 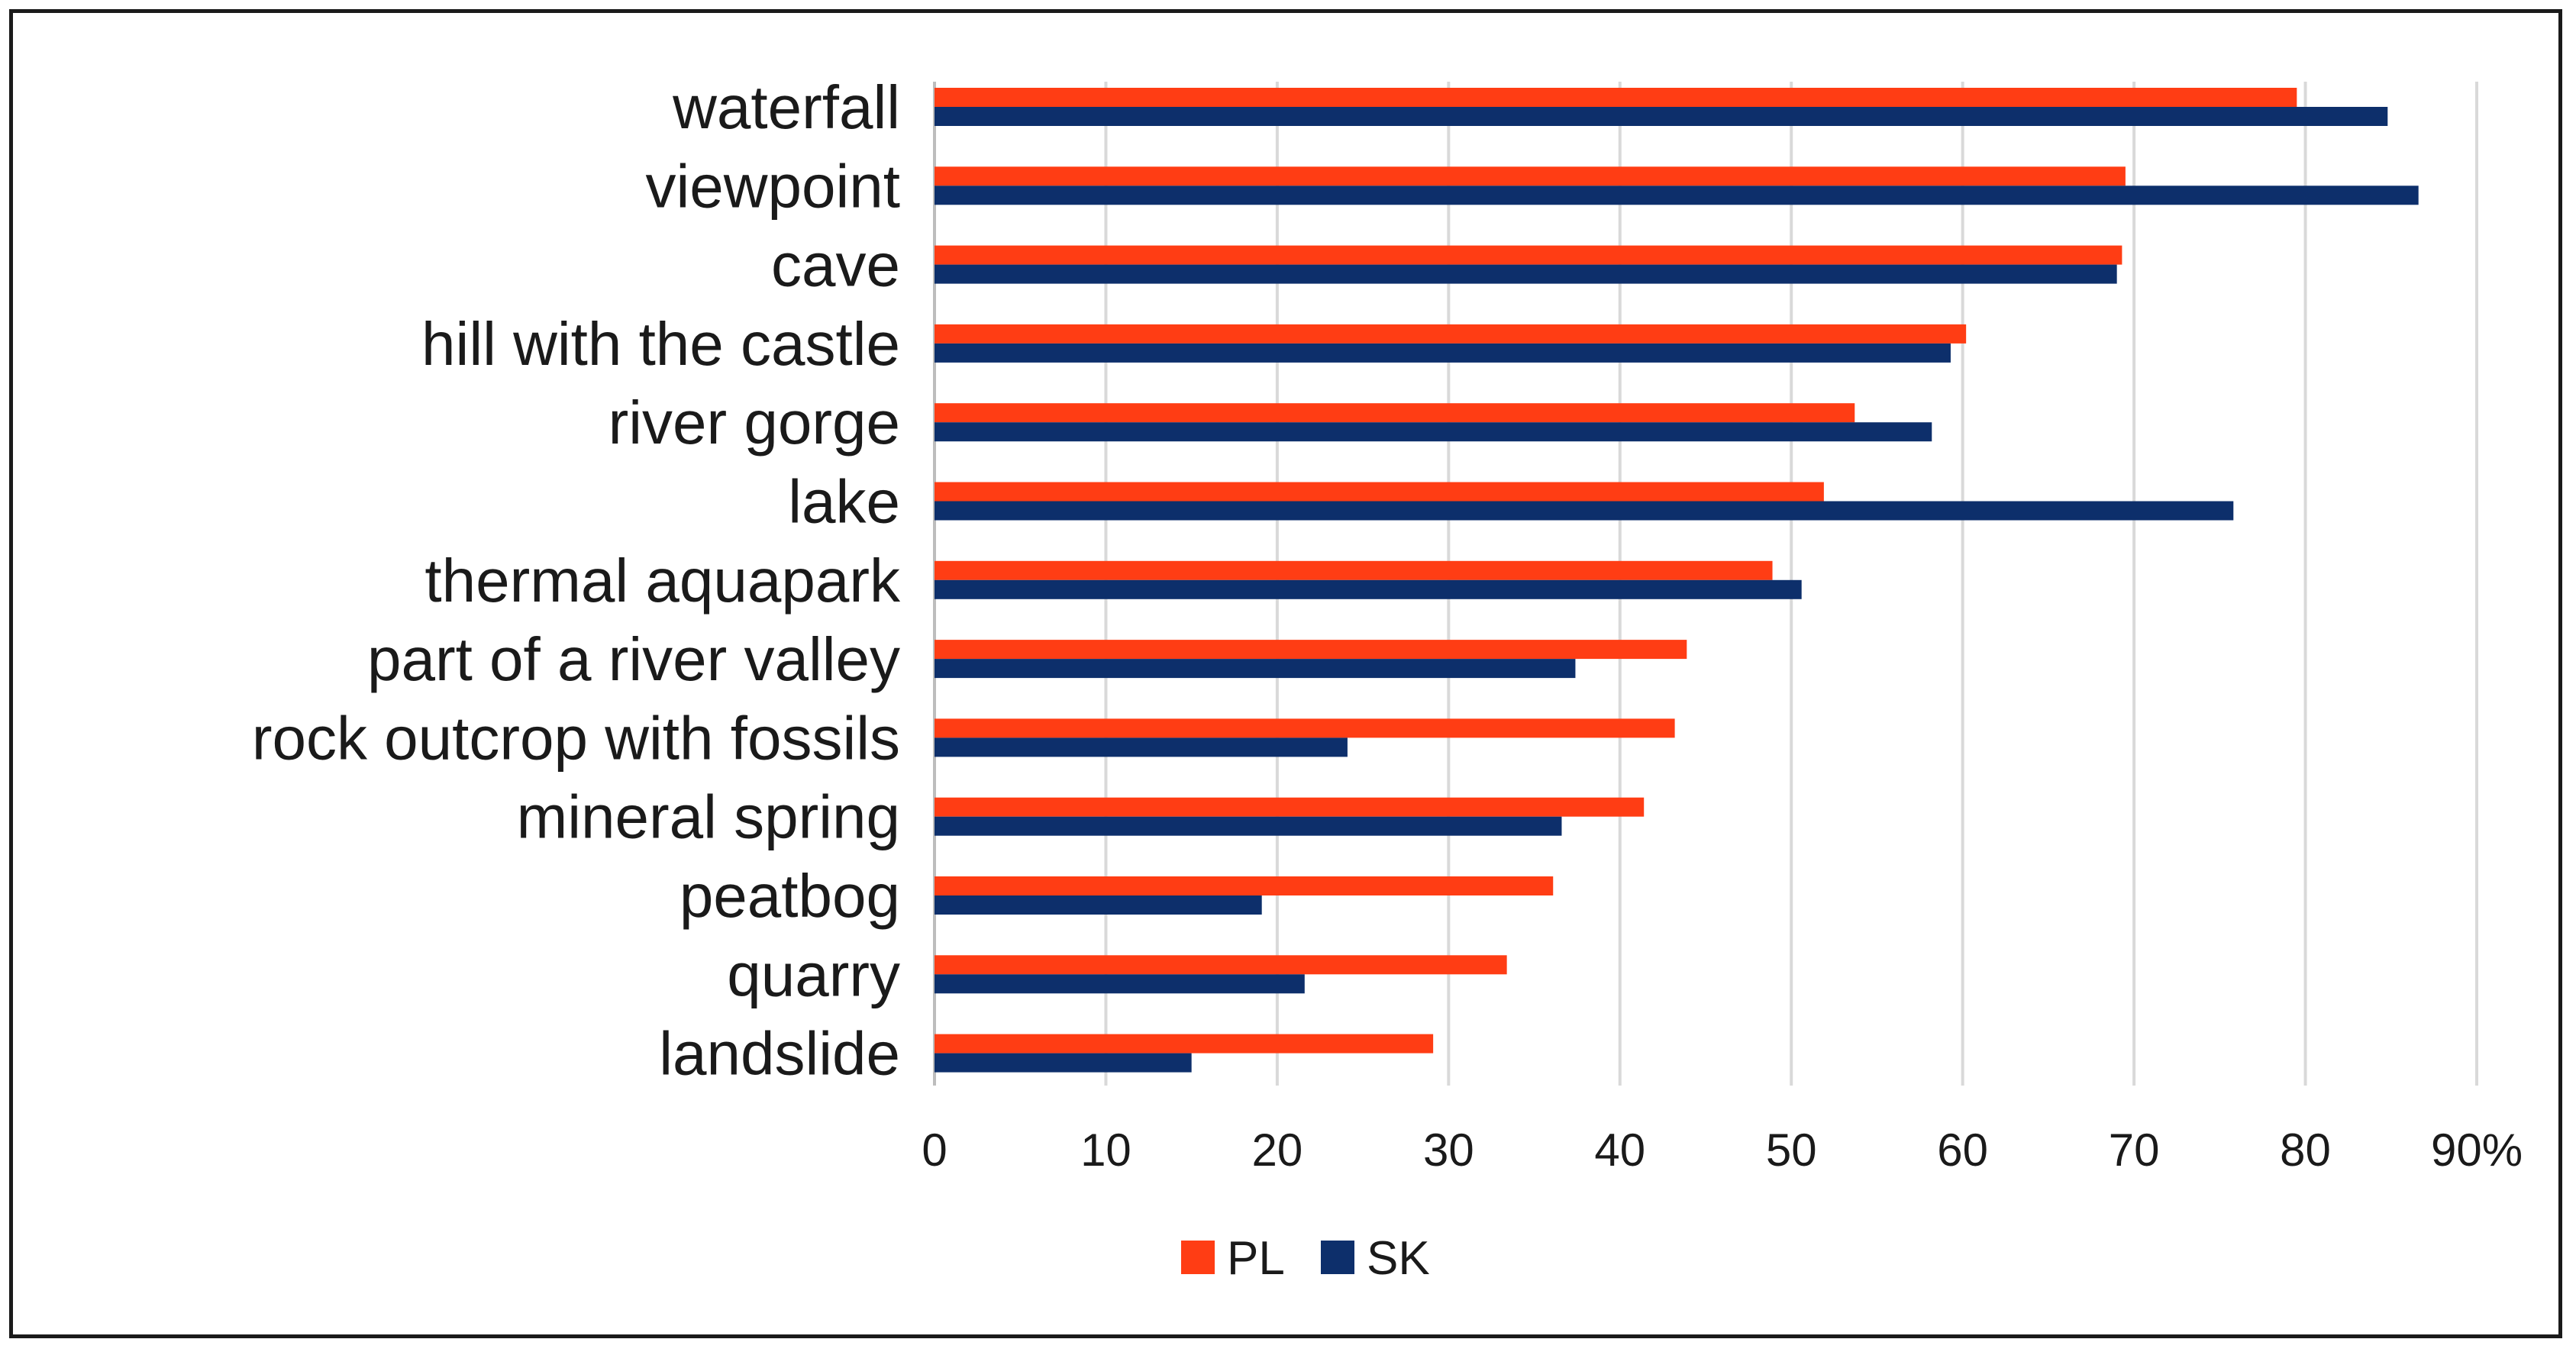 What do you see at coordinates (2134, 1150) in the screenshot?
I see `x-tick-label: 70` at bounding box center [2134, 1150].